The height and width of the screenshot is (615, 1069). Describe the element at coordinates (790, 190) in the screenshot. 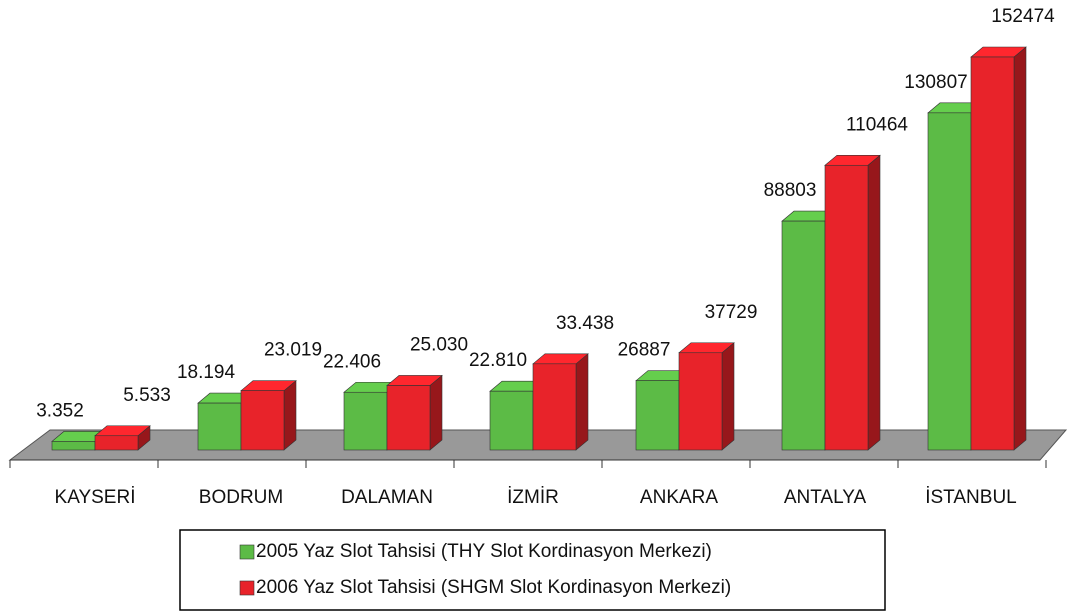

I see `data-label: 88803` at that location.